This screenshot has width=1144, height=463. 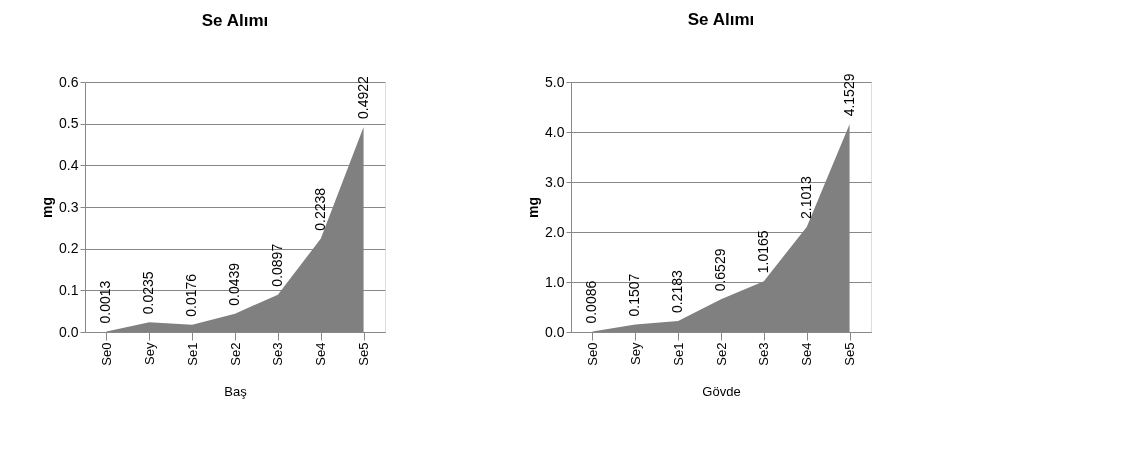 I want to click on data-label: 0.0086, so click(x=591, y=302).